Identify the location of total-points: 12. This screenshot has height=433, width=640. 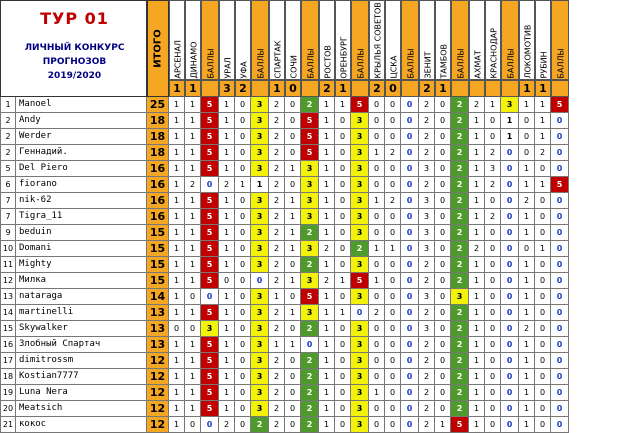
(158, 393).